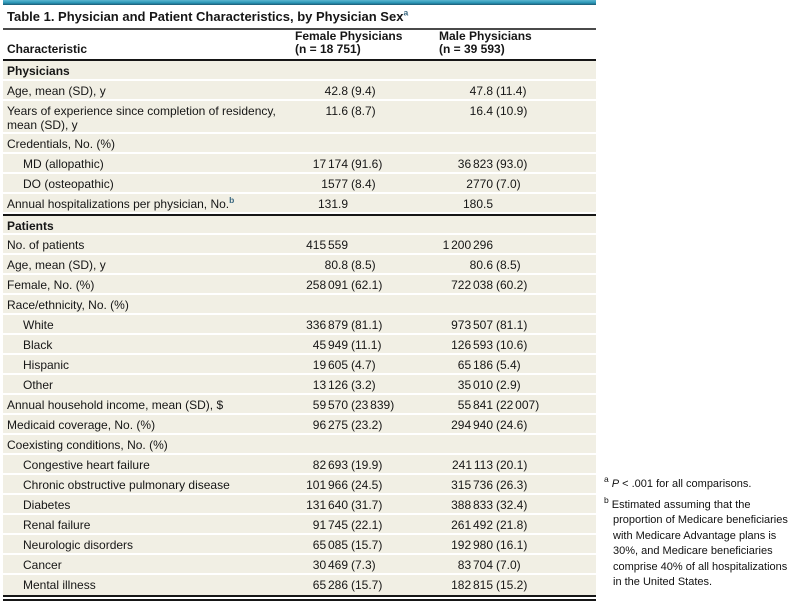 Image resolution: width=800 pixels, height=606 pixels. I want to click on table-row: Diabetes 131 640 (31.7) 388 833 (32.4), so click(299, 505).